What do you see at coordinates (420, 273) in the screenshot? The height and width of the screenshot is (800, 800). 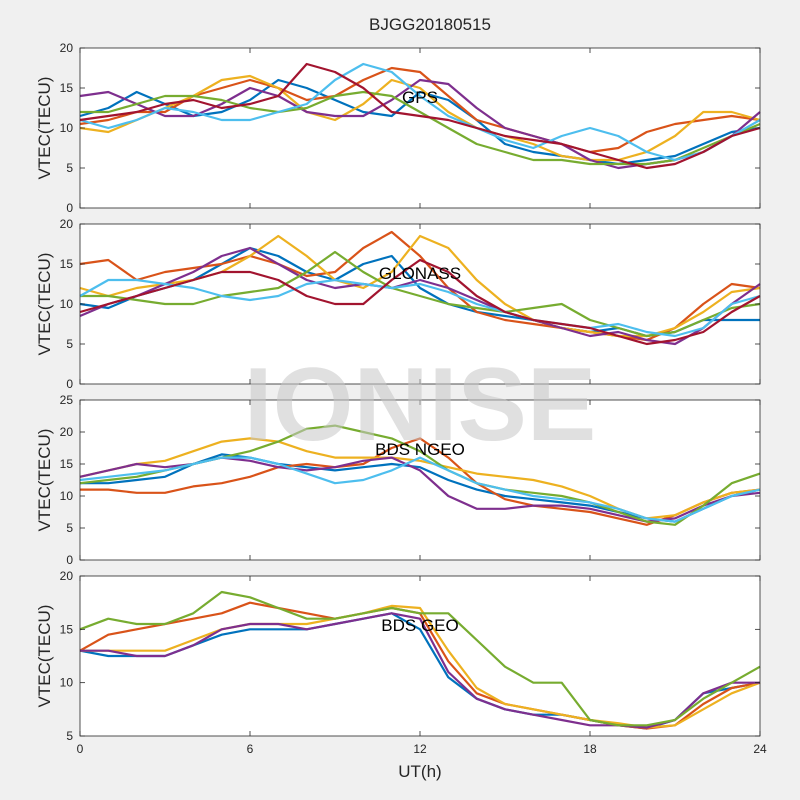 I see `panel-label: GLONASS` at bounding box center [420, 273].